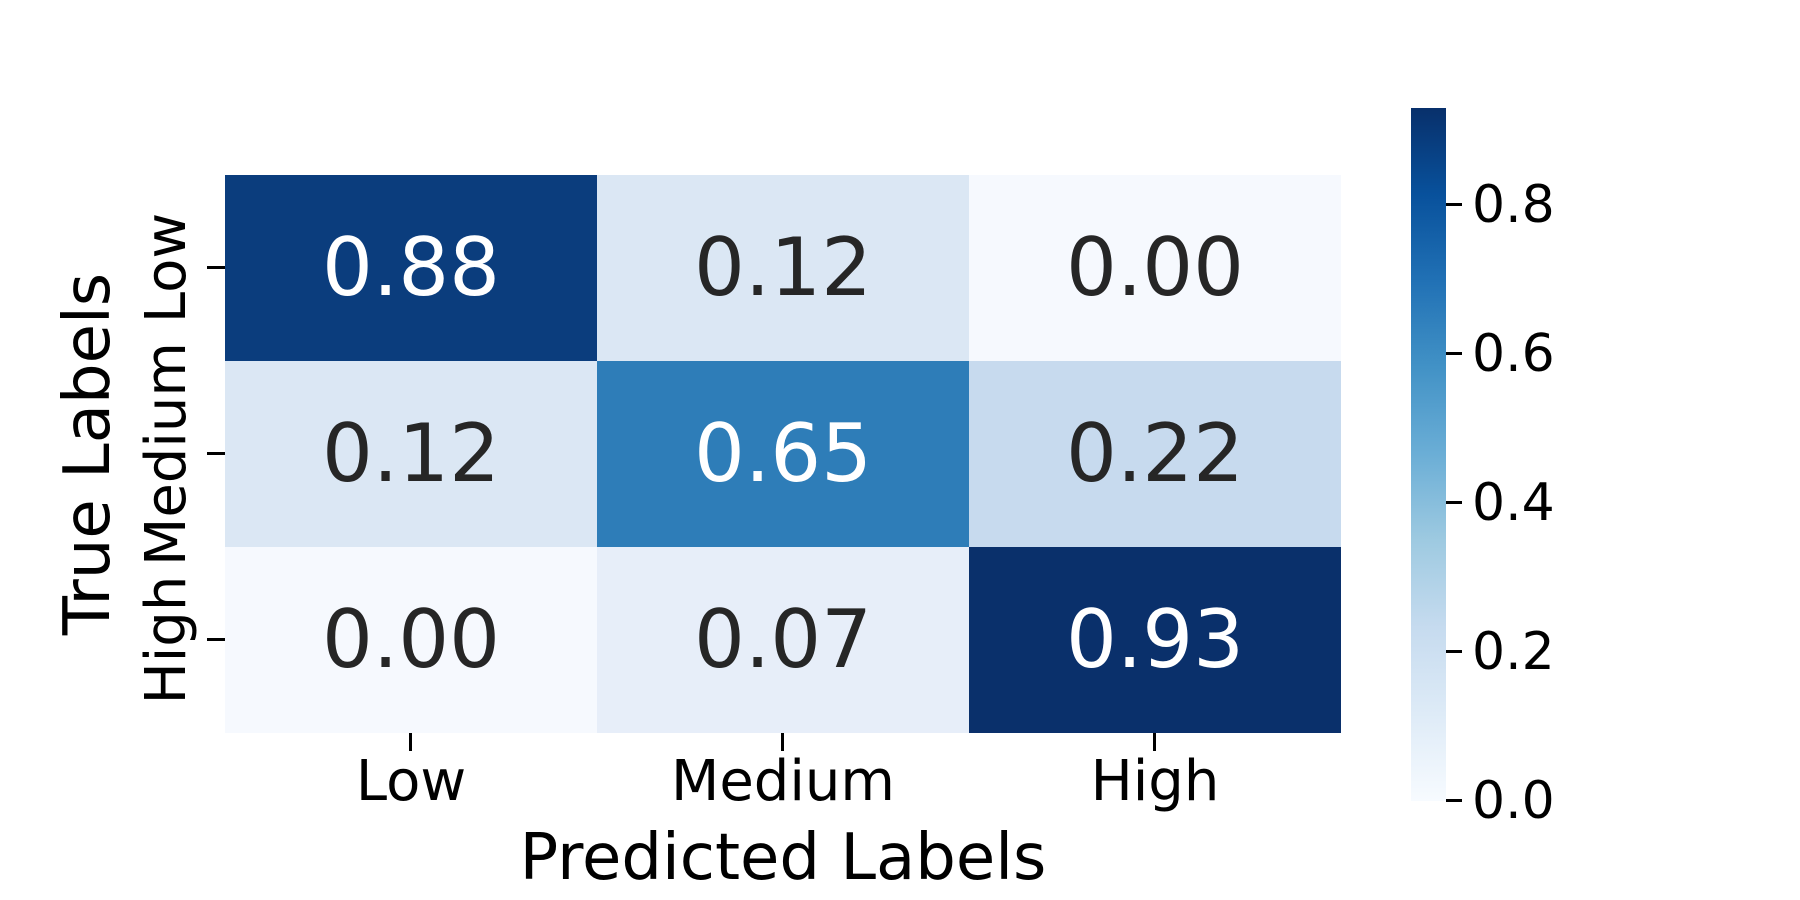  Describe the element at coordinates (783, 781) in the screenshot. I see `x-tick-label-medium: Medium` at that location.